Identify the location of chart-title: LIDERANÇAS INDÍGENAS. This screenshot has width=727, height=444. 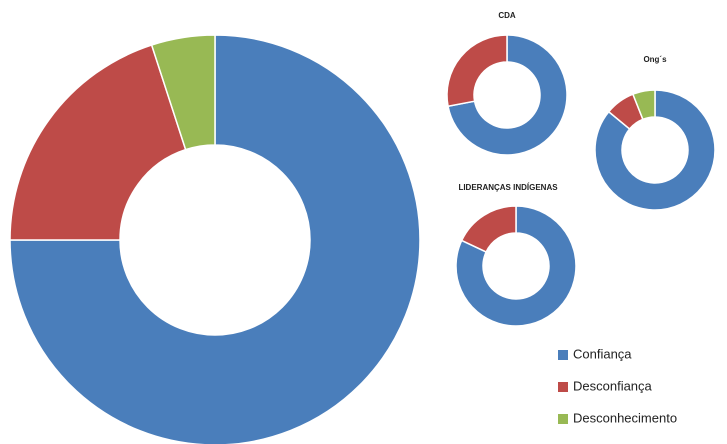
(508, 187).